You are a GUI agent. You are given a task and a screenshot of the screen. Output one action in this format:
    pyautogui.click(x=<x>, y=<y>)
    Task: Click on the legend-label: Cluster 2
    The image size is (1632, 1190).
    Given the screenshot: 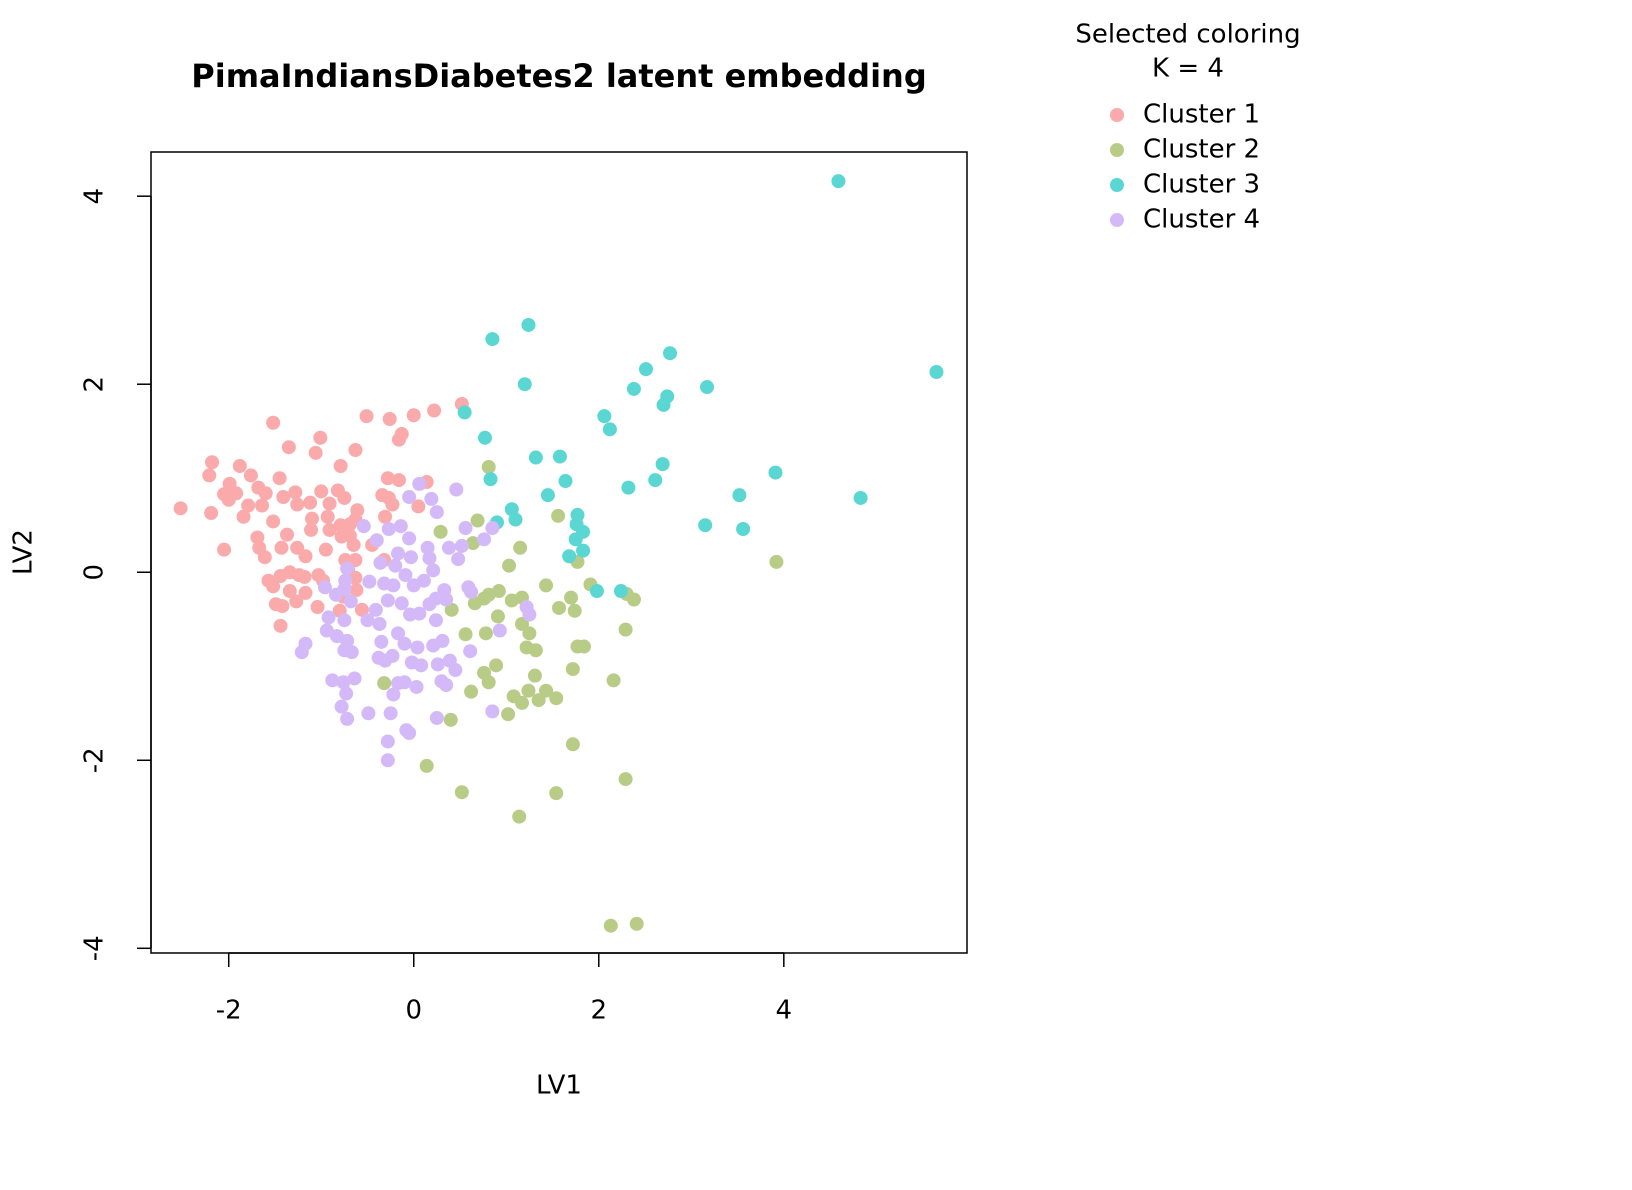 What is the action you would take?
    pyautogui.click(x=1201, y=150)
    